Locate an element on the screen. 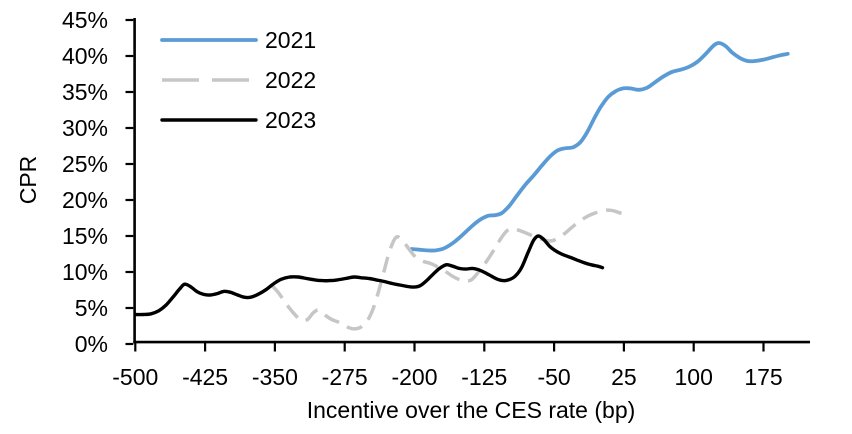  y-tick-label-35: 35% is located at coordinates (85, 92).